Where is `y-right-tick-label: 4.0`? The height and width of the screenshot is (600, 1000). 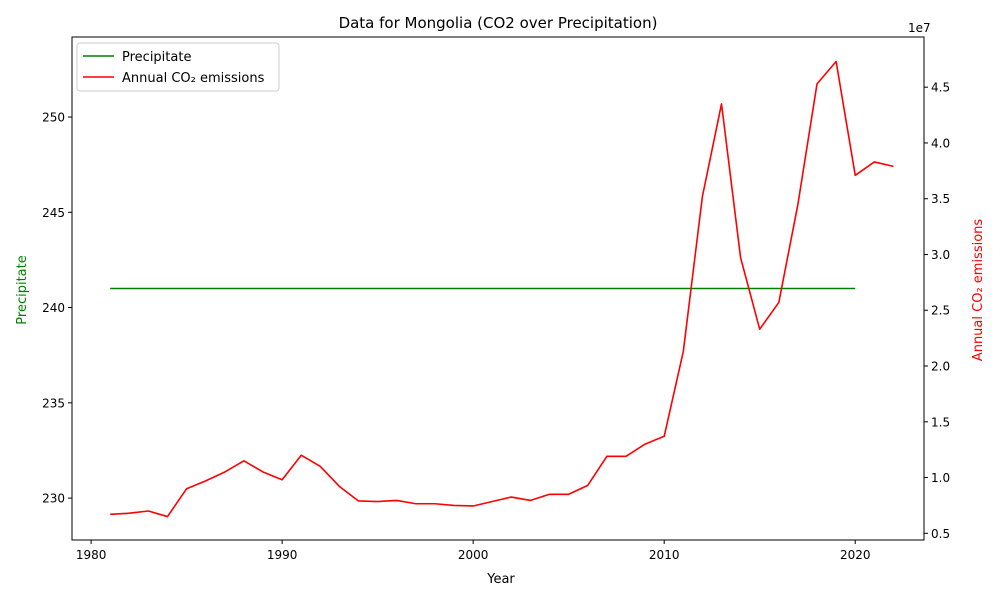 y-right-tick-label: 4.0 is located at coordinates (940, 143).